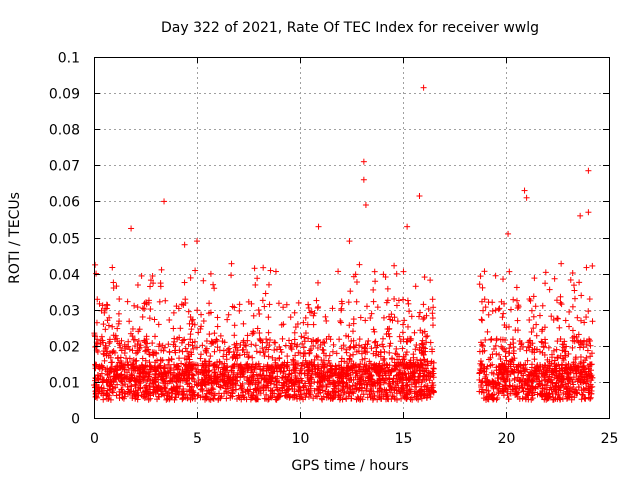 The height and width of the screenshot is (480, 640). What do you see at coordinates (64, 312) in the screenshot?
I see `y-tick-label: 0.03` at bounding box center [64, 312].